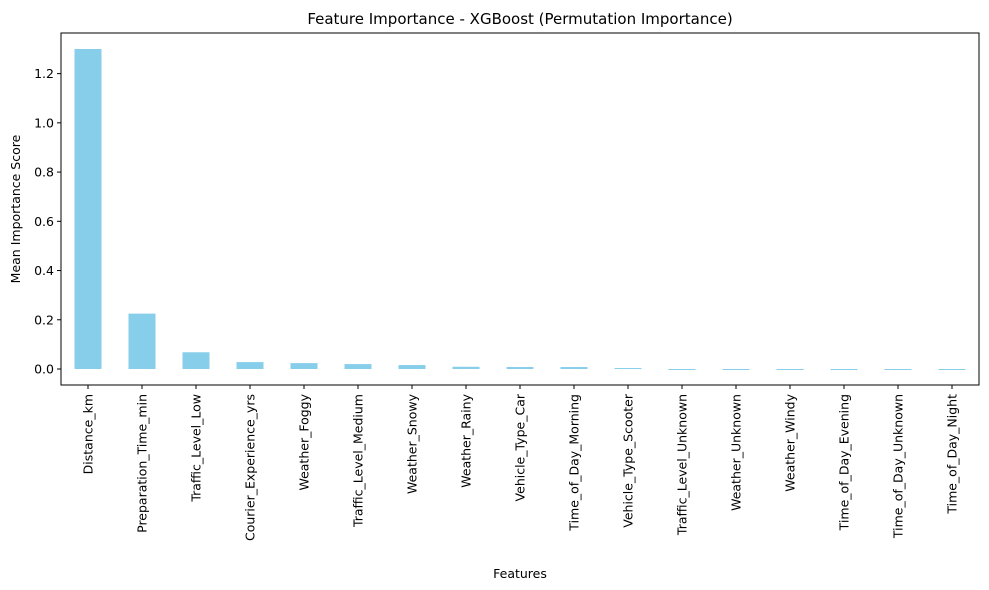 The image size is (989, 590). I want to click on x-tick-label: Weather_Unknown, so click(736, 452).